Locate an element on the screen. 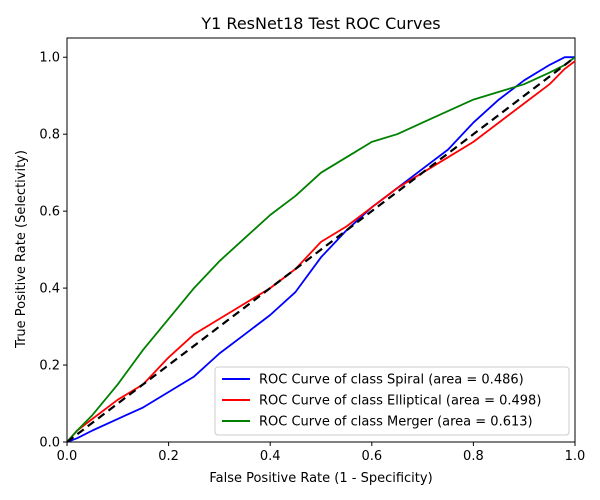 This screenshot has width=600, height=500. y-tick-label: 0.2 is located at coordinates (49, 366).